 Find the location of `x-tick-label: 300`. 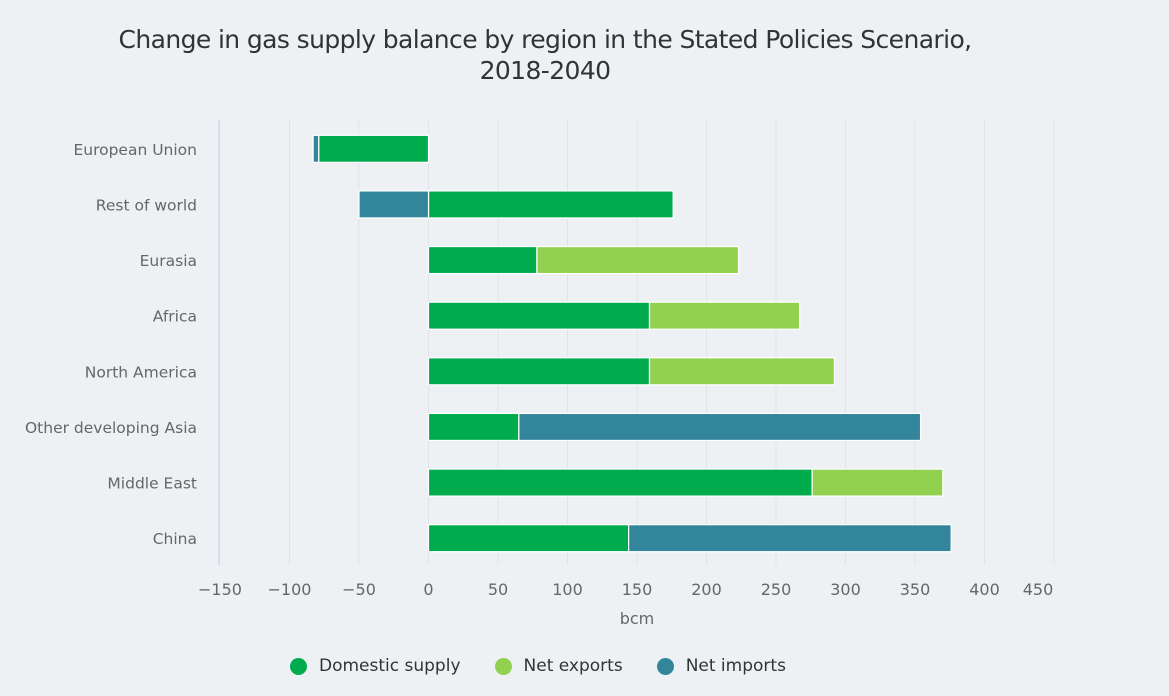

x-tick-label: 300 is located at coordinates (845, 589).